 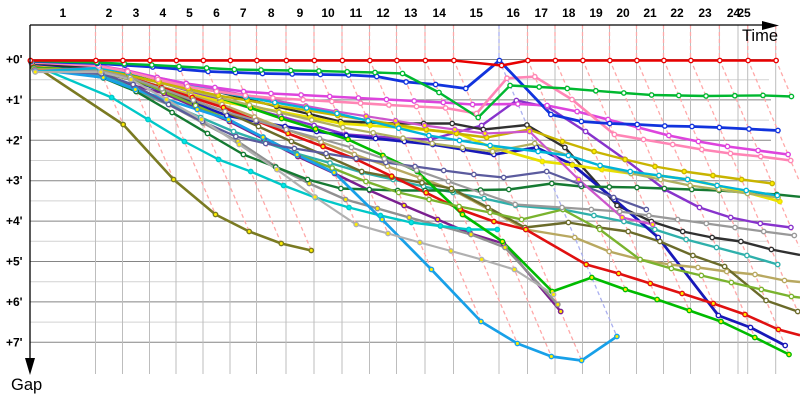 I want to click on svg-text: 15, so click(x=477, y=13).